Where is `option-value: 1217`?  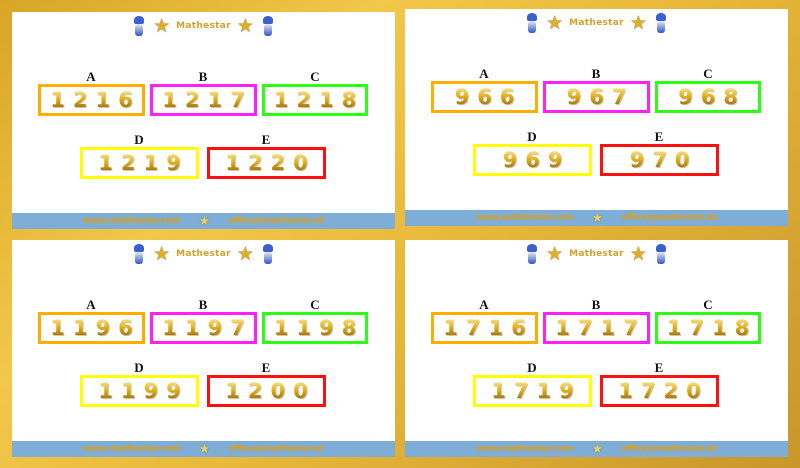
option-value: 1217 is located at coordinates (203, 100).